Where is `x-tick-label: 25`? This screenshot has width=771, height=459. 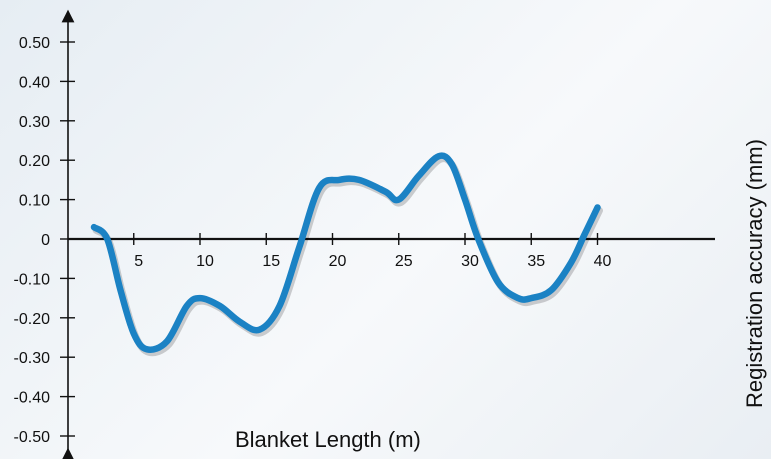
x-tick-label: 25 is located at coordinates (404, 261).